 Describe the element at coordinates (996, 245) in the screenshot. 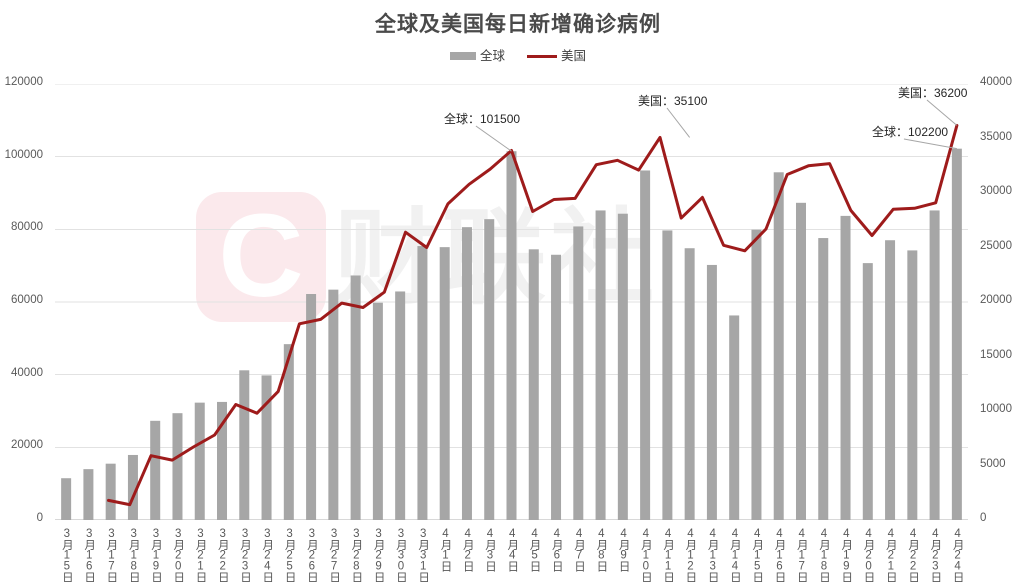

I see `y-axis-right-tick-label: 25000` at that location.